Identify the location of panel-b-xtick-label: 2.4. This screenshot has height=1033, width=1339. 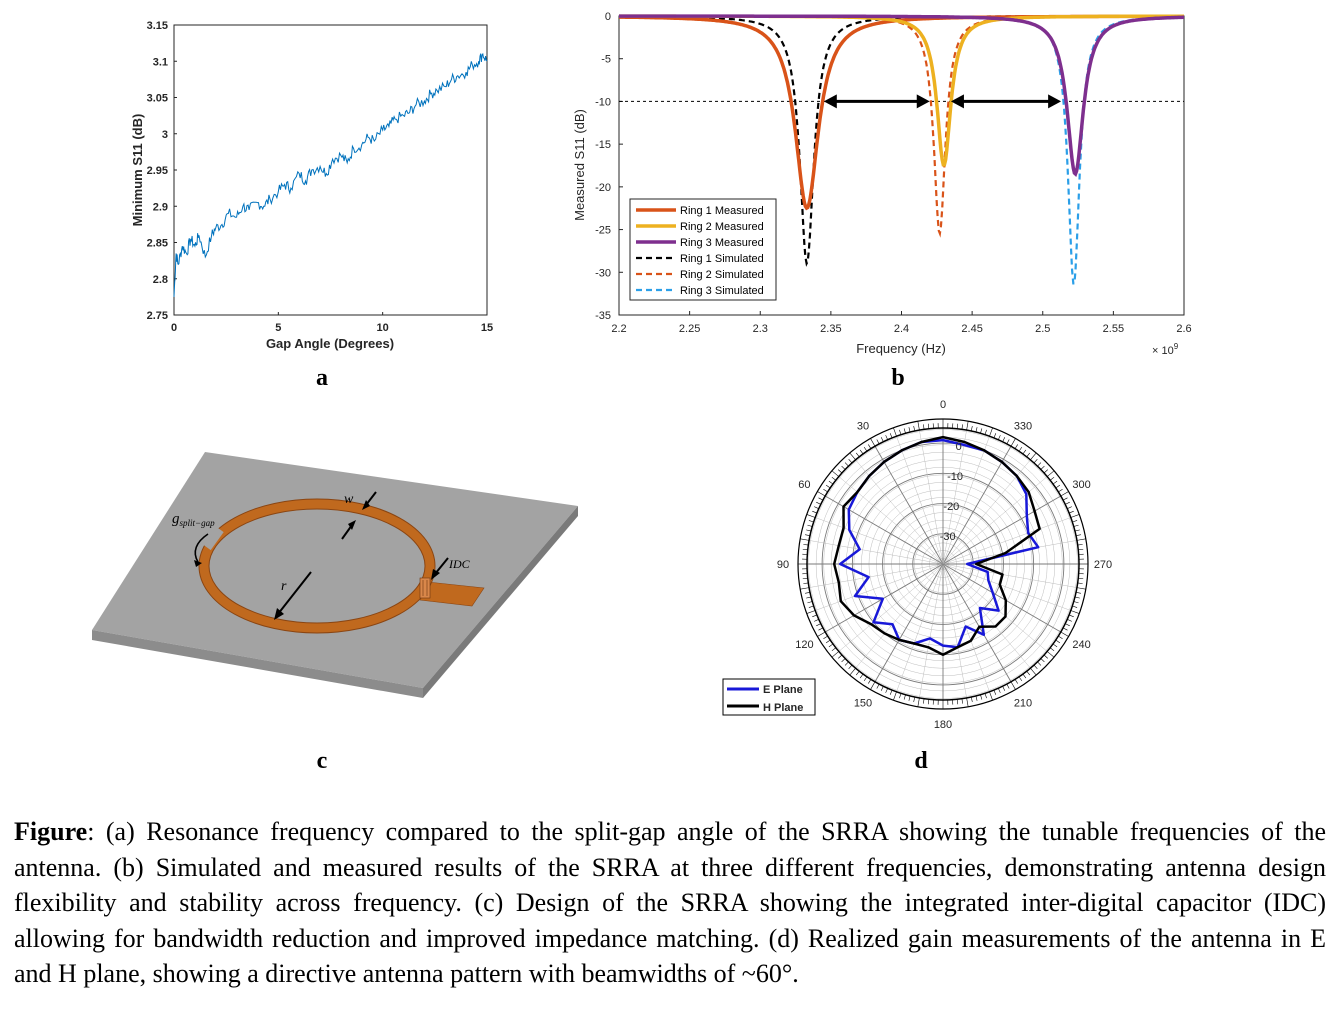
(901, 329).